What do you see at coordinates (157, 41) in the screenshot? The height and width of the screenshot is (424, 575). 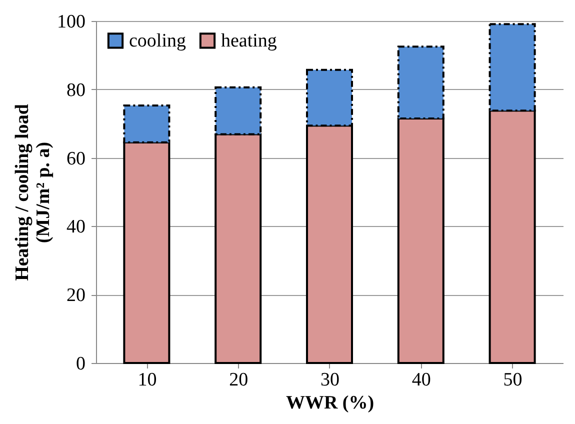 I see `legend-label: cooling` at bounding box center [157, 41].